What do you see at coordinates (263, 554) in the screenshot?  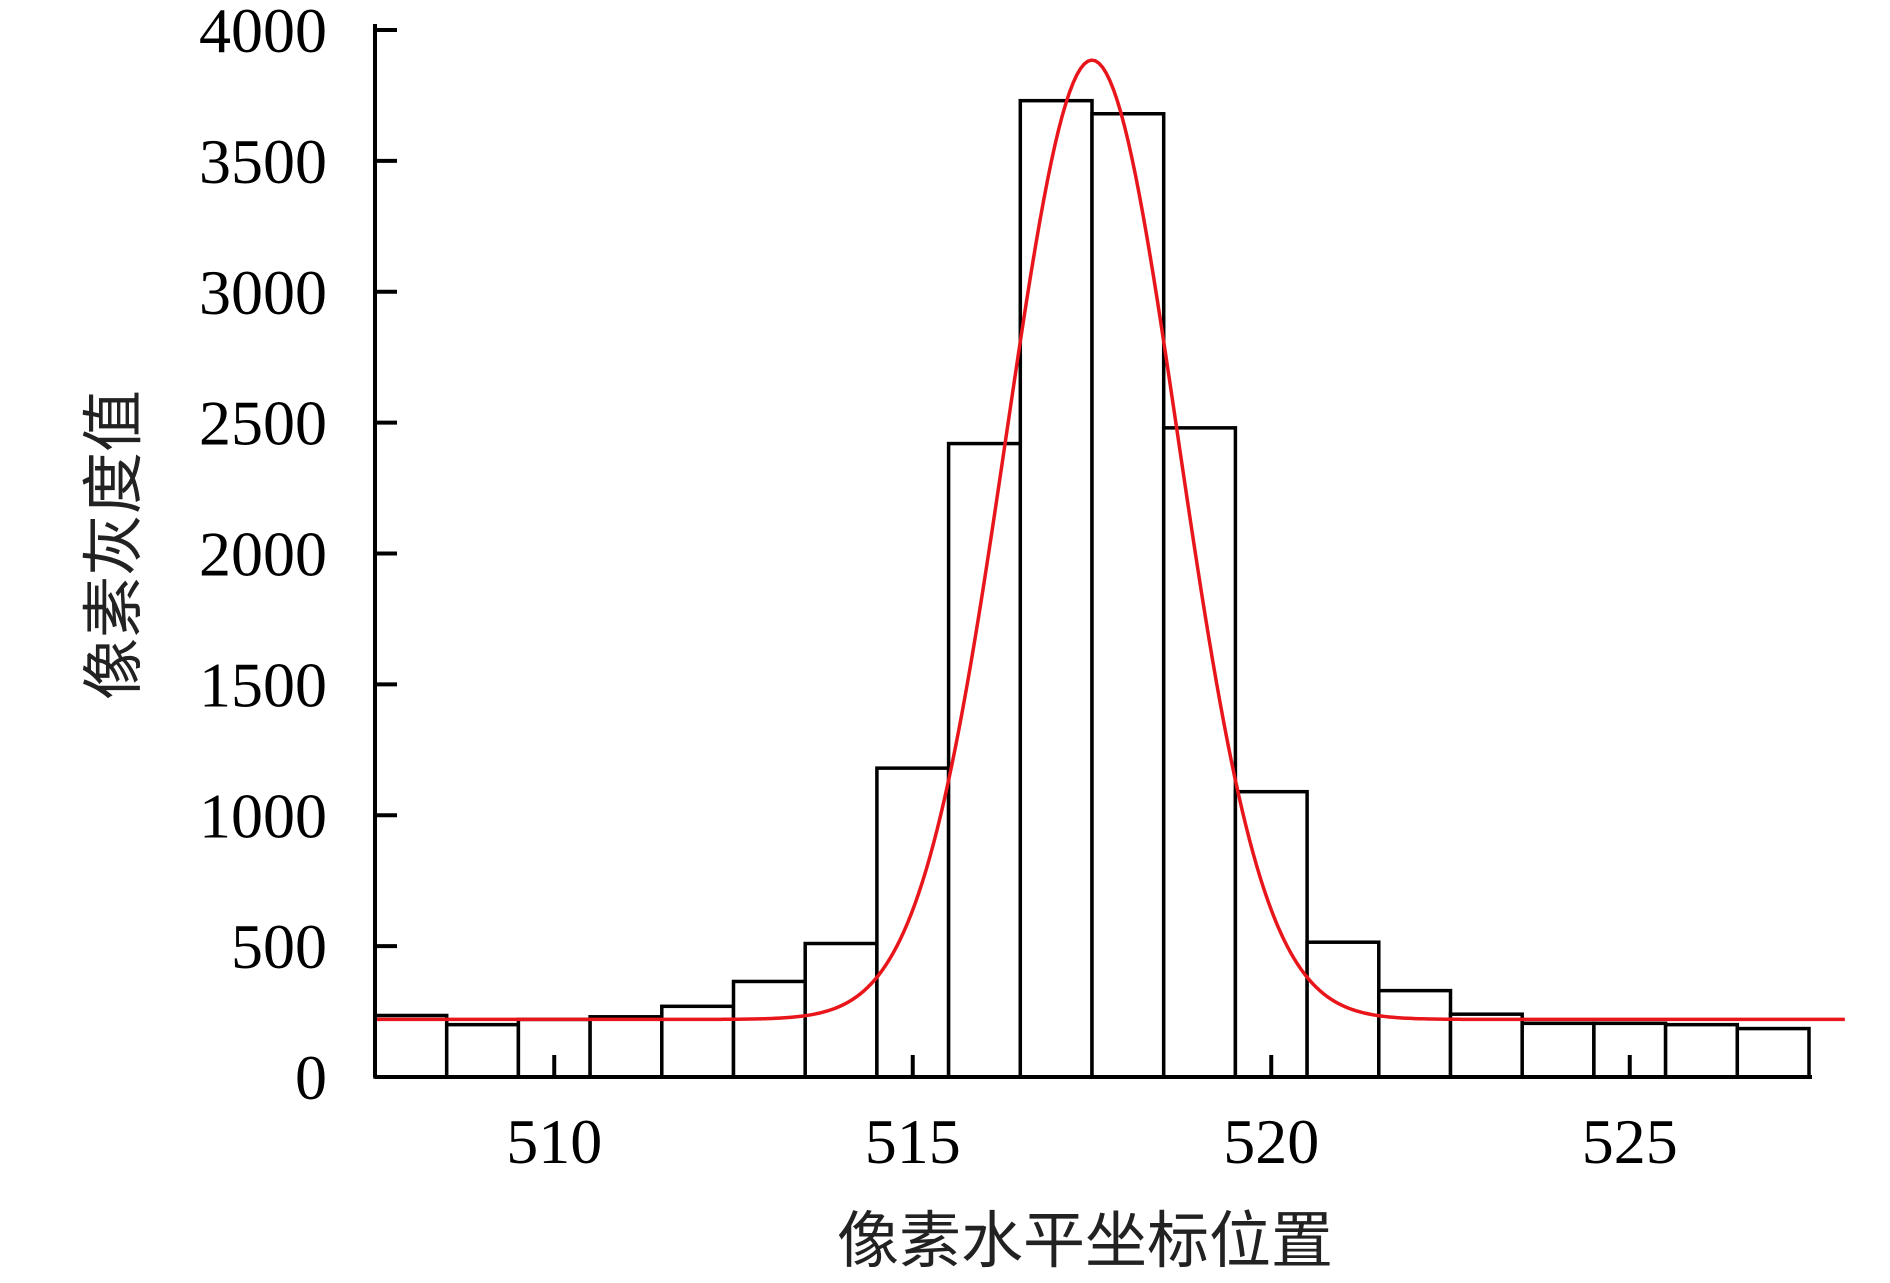 I see `y-tick-label: 2000` at bounding box center [263, 554].